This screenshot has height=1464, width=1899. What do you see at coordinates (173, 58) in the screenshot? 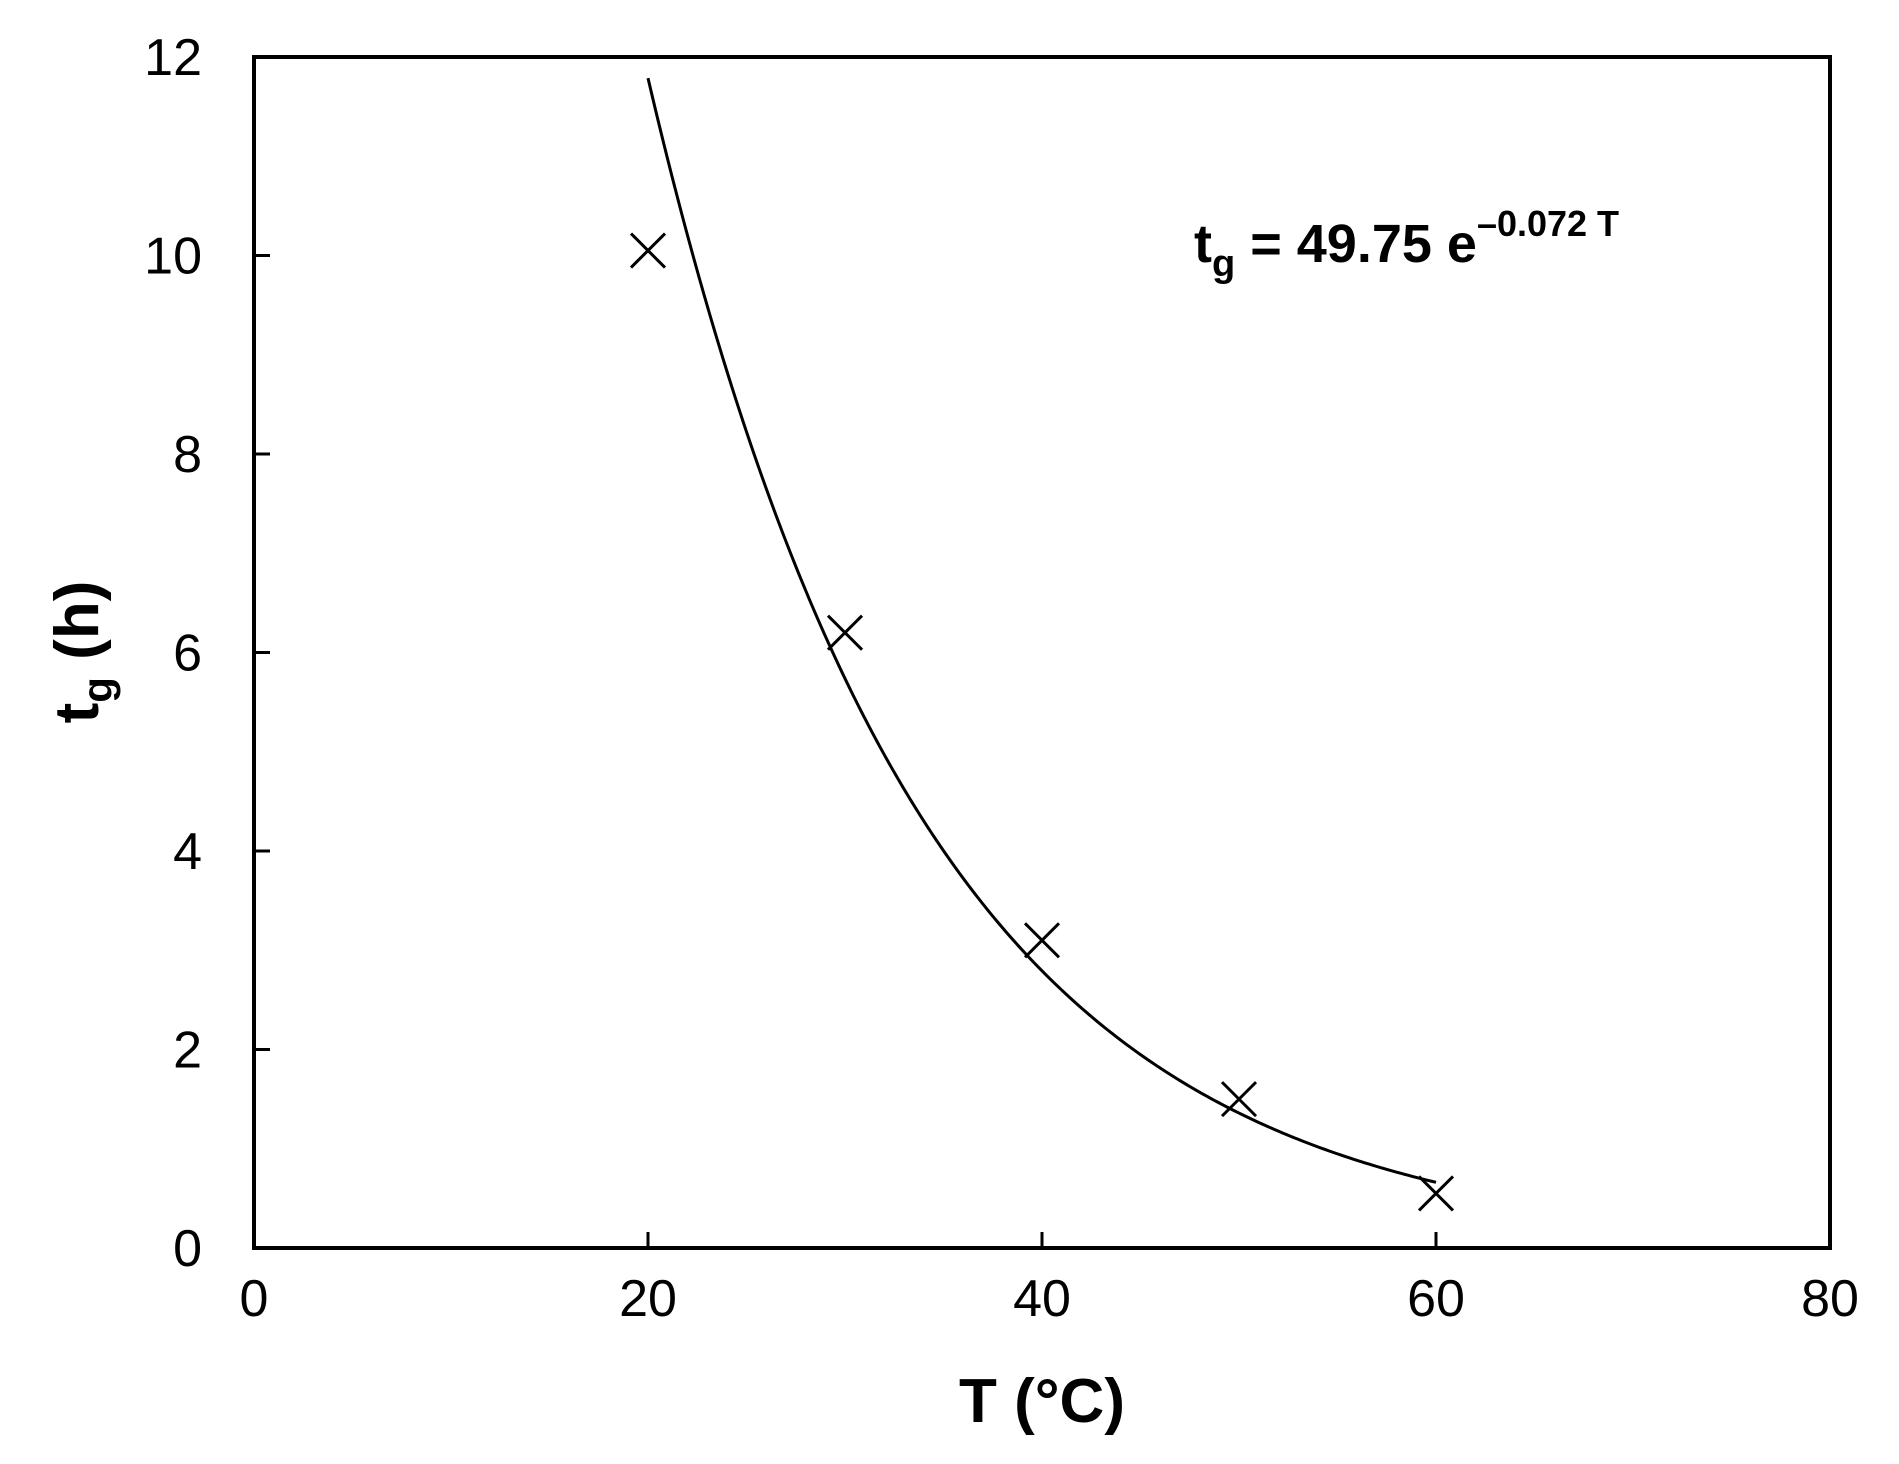
I see `y-tick-label-6: 12` at bounding box center [173, 58].